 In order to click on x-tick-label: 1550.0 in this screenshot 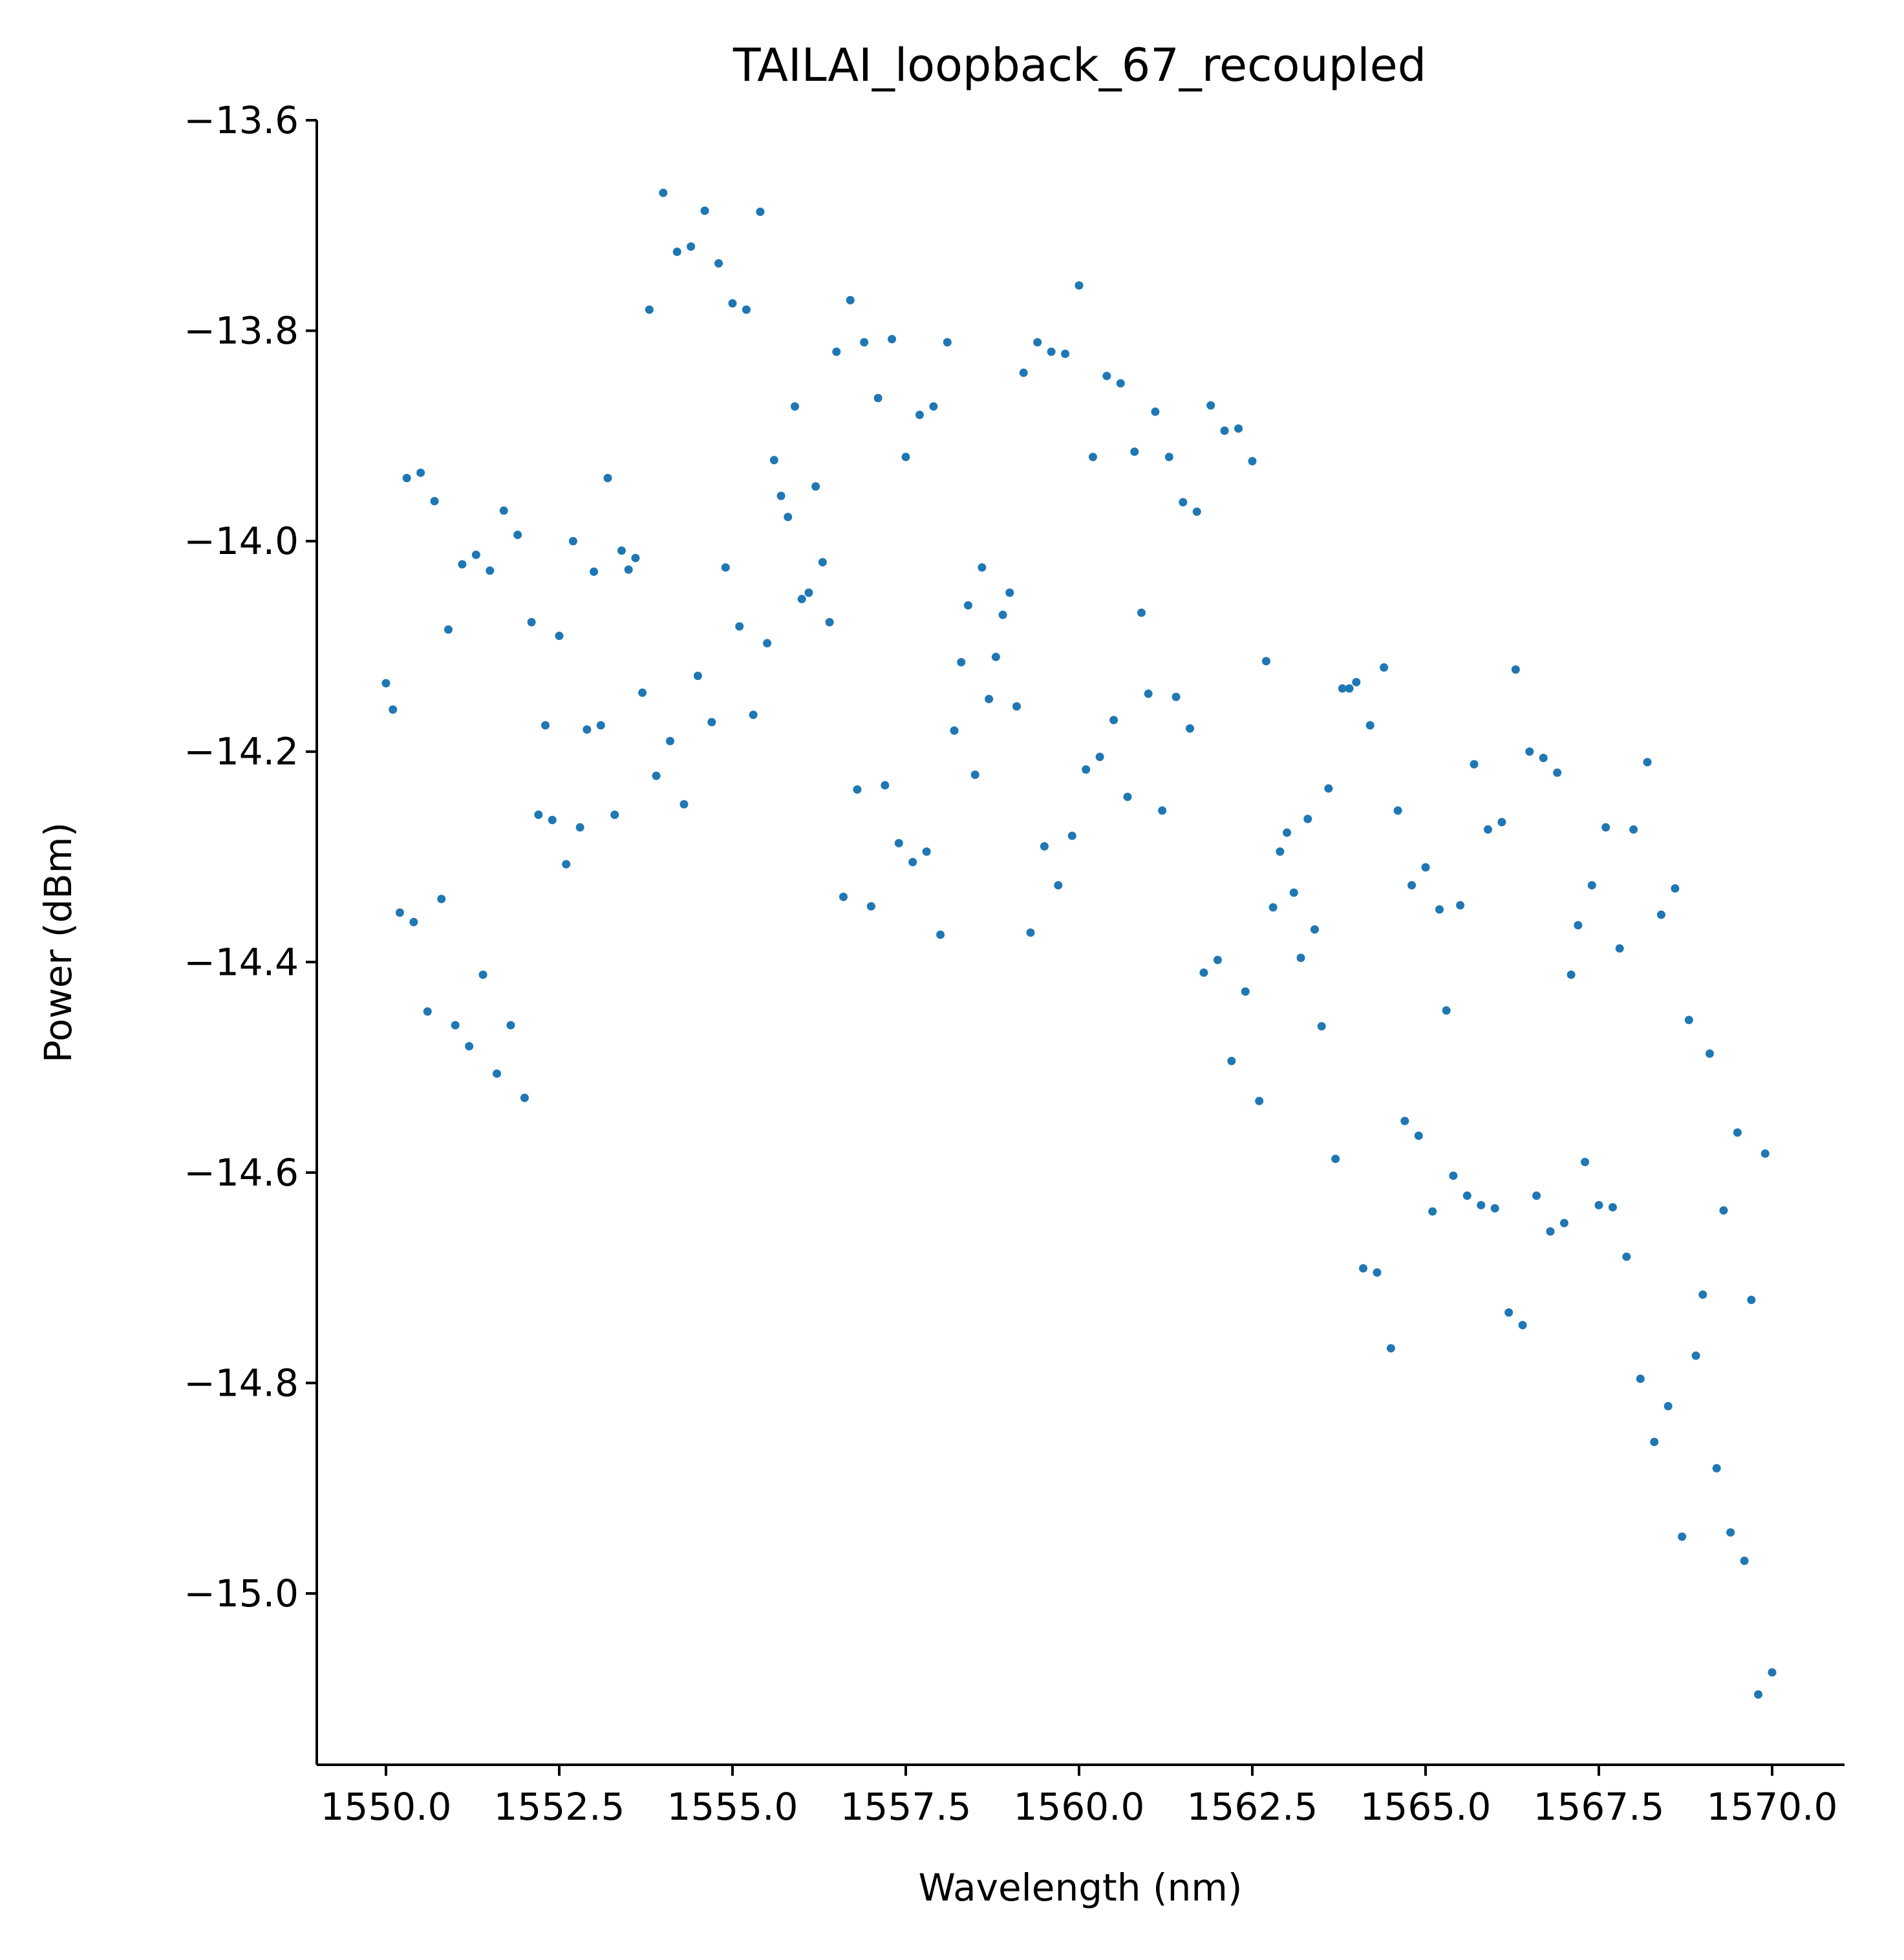, I will do `click(386, 1807)`.